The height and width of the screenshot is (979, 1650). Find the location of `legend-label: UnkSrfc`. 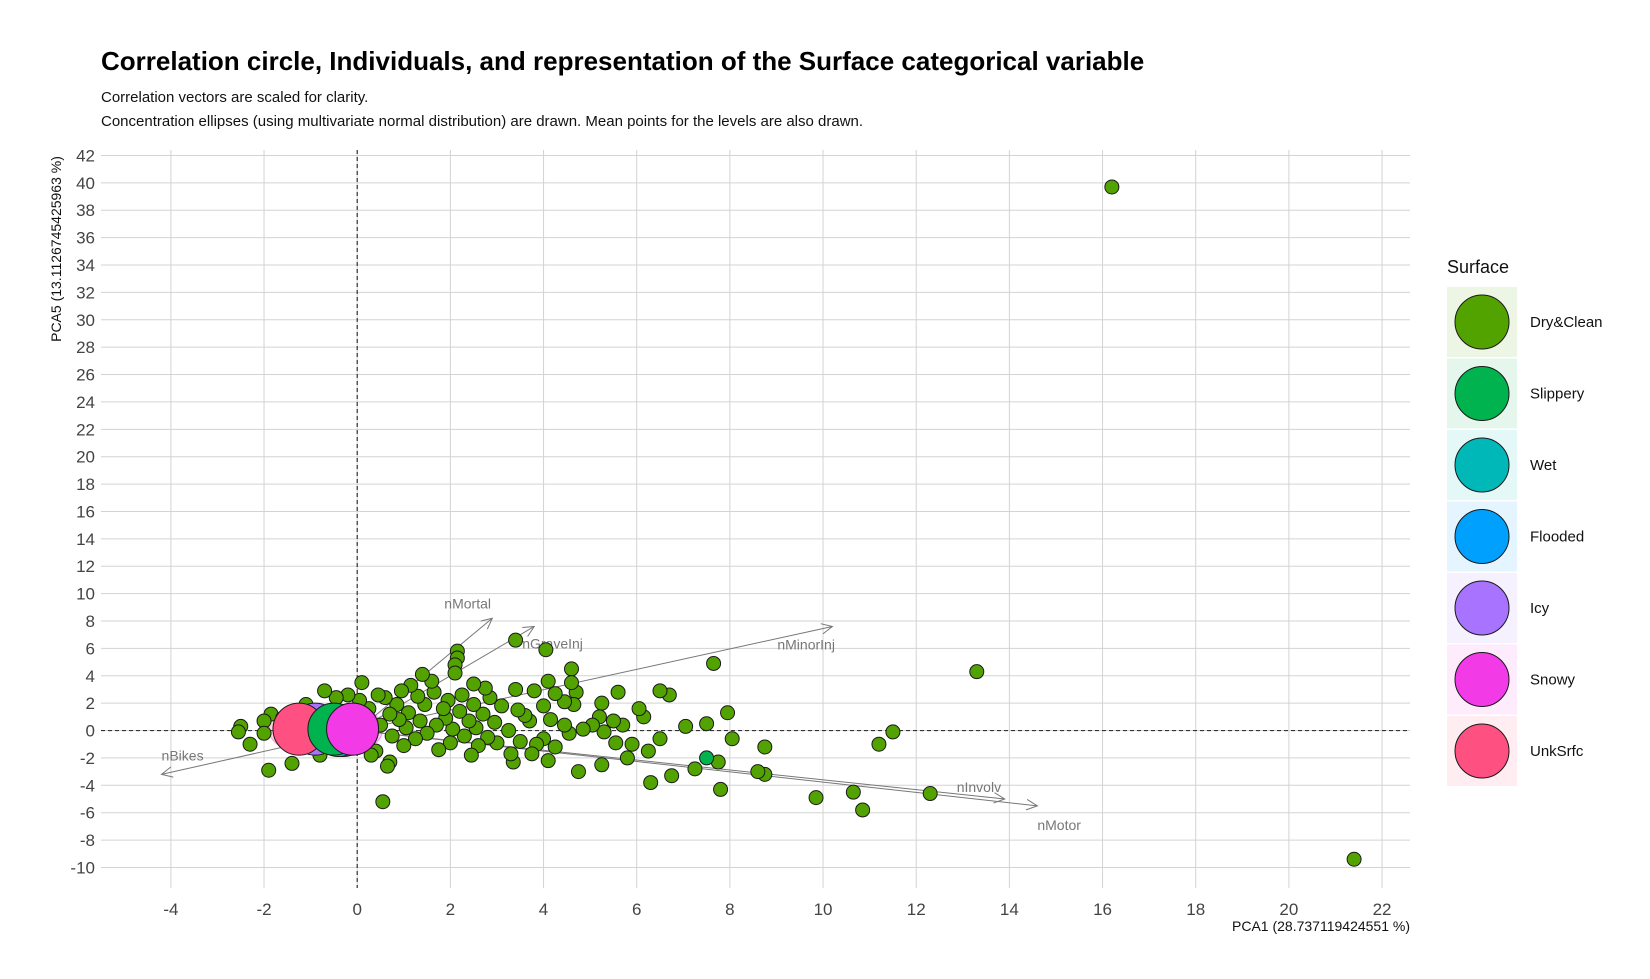

legend-label: UnkSrfc is located at coordinates (1557, 751).